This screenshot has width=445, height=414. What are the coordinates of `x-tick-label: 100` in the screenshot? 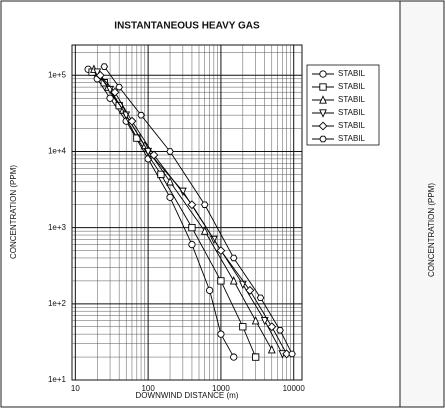 It's located at (148, 388).